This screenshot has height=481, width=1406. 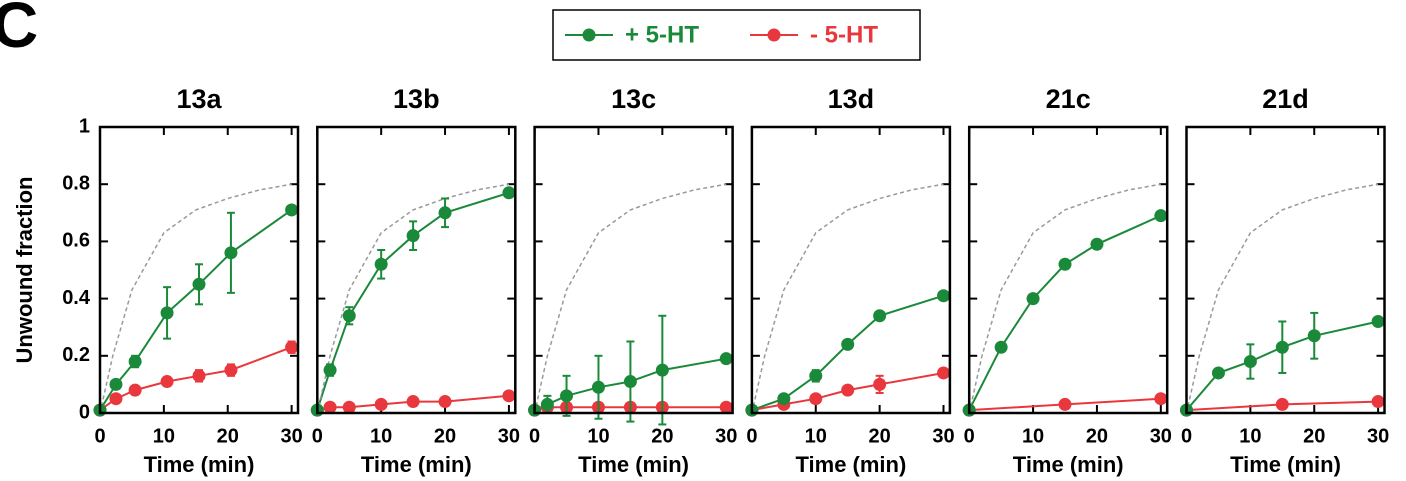 I want to click on y-axis-label: Unwound fraction, so click(x=24, y=270).